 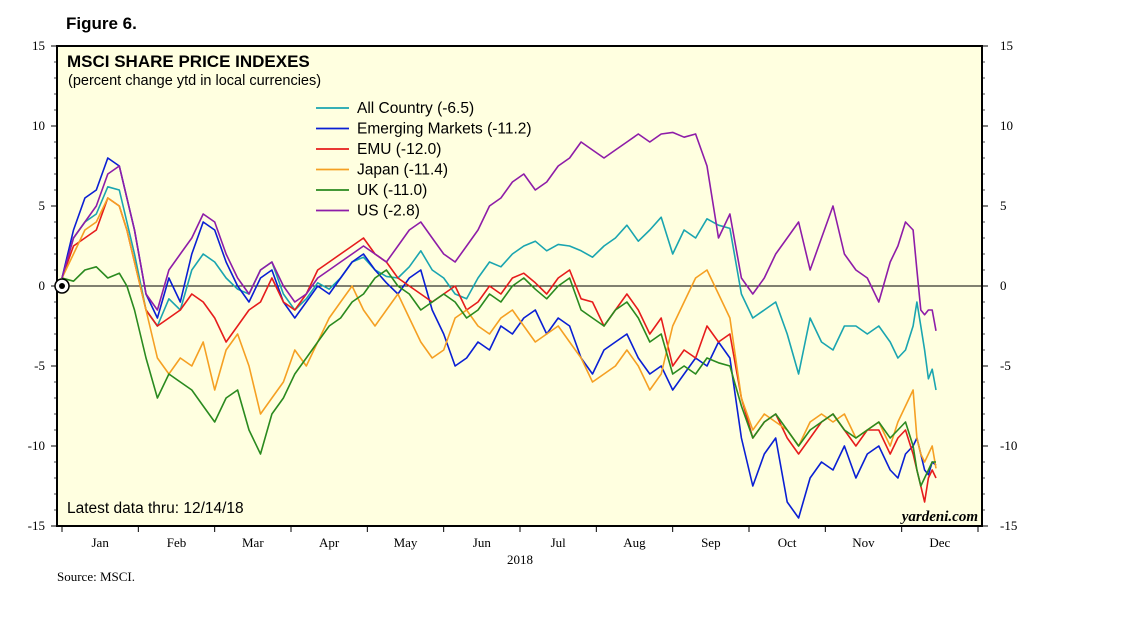 What do you see at coordinates (38, 45) in the screenshot?
I see `y-tick-label-left: 15` at bounding box center [38, 45].